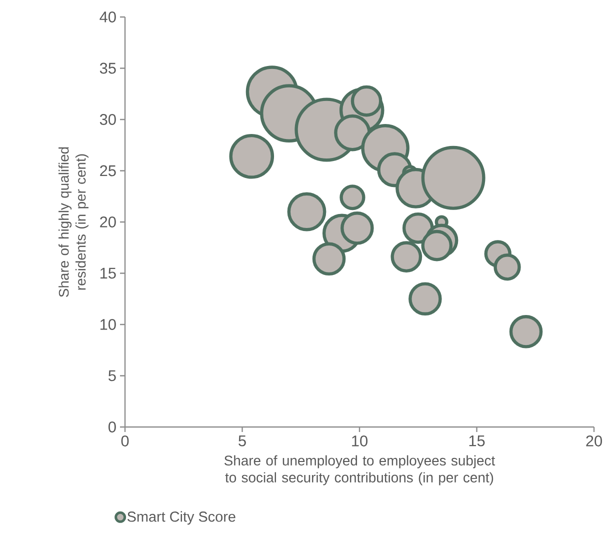  What do you see at coordinates (112, 376) in the screenshot?
I see `y-tick-label: 5` at bounding box center [112, 376].